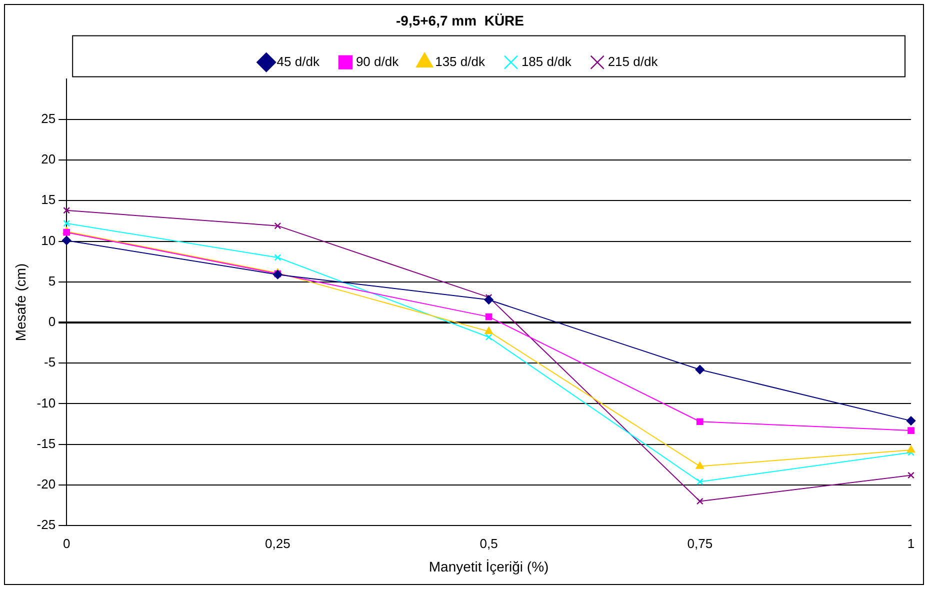 Image resolution: width=928 pixels, height=589 pixels. Describe the element at coordinates (50, 362) in the screenshot. I see `y-tick-label: -5` at that location.